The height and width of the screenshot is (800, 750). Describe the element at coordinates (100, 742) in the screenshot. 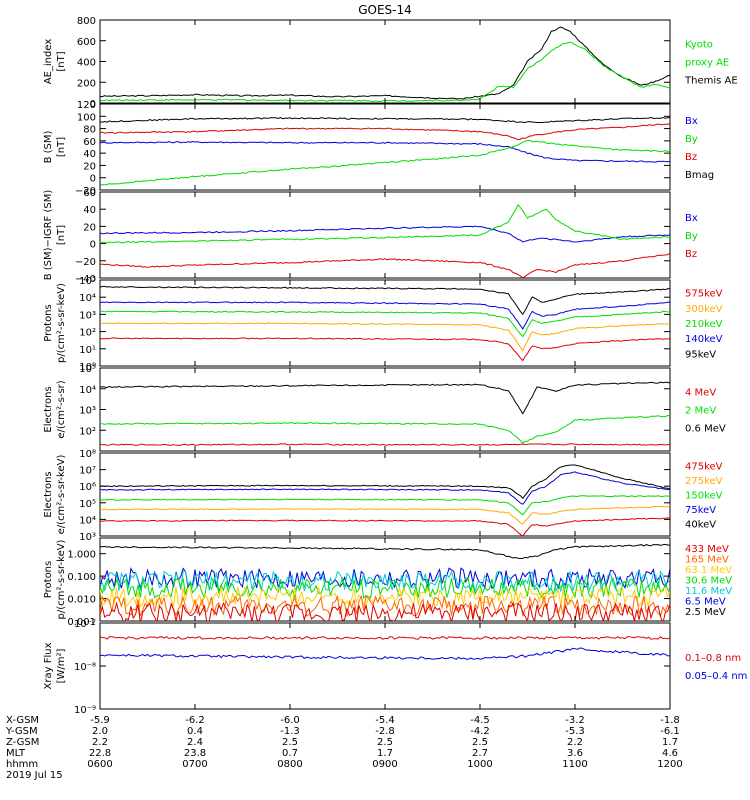

I see `x-row-value: 2.2` at that location.